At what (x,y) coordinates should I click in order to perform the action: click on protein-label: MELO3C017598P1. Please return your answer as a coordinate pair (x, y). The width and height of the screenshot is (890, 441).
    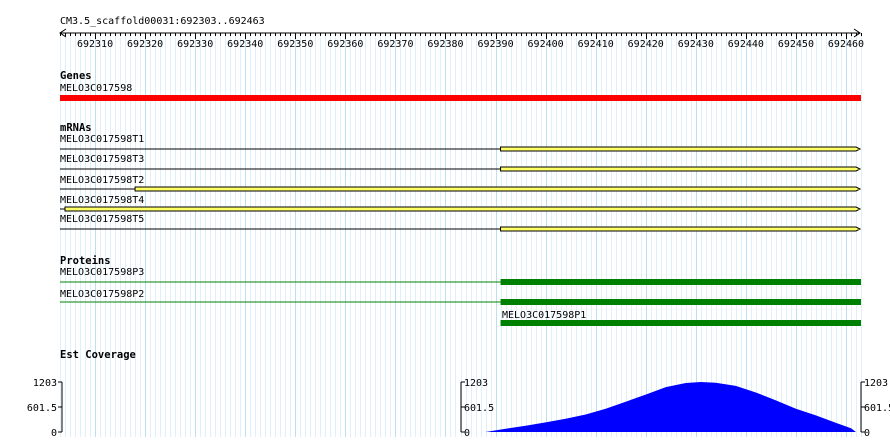
    Looking at the image, I should click on (544, 315).